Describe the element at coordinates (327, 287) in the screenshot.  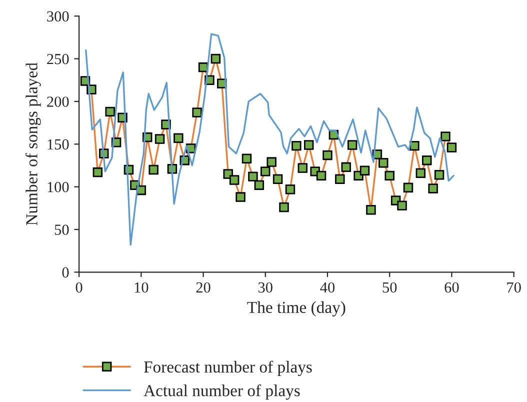
I see `x-tick-label: 40` at that location.